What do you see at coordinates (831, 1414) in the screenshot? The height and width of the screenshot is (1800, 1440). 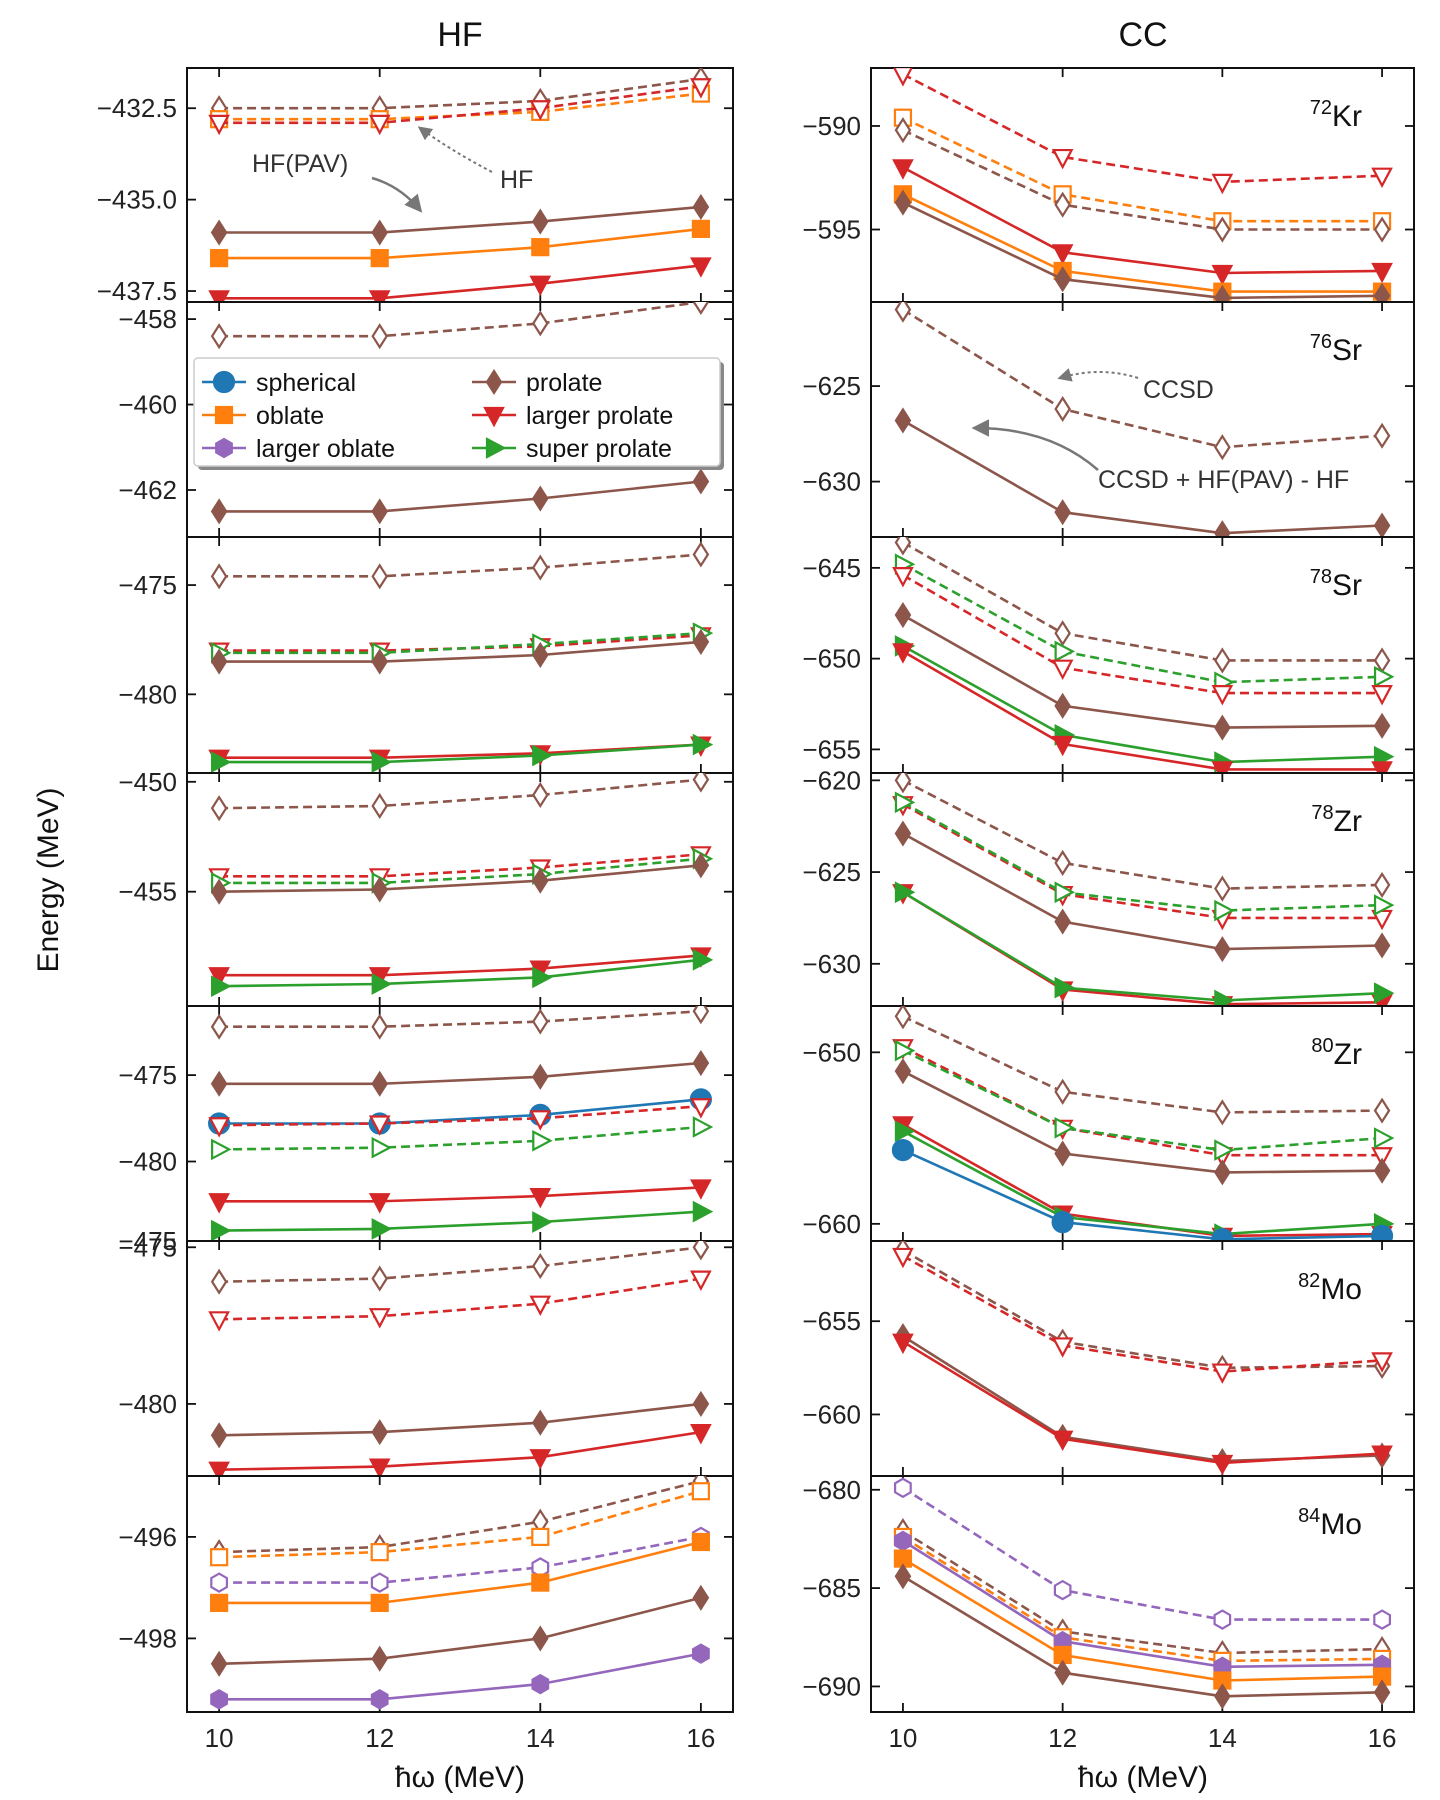 I see `y-tick-label: −660` at bounding box center [831, 1414].